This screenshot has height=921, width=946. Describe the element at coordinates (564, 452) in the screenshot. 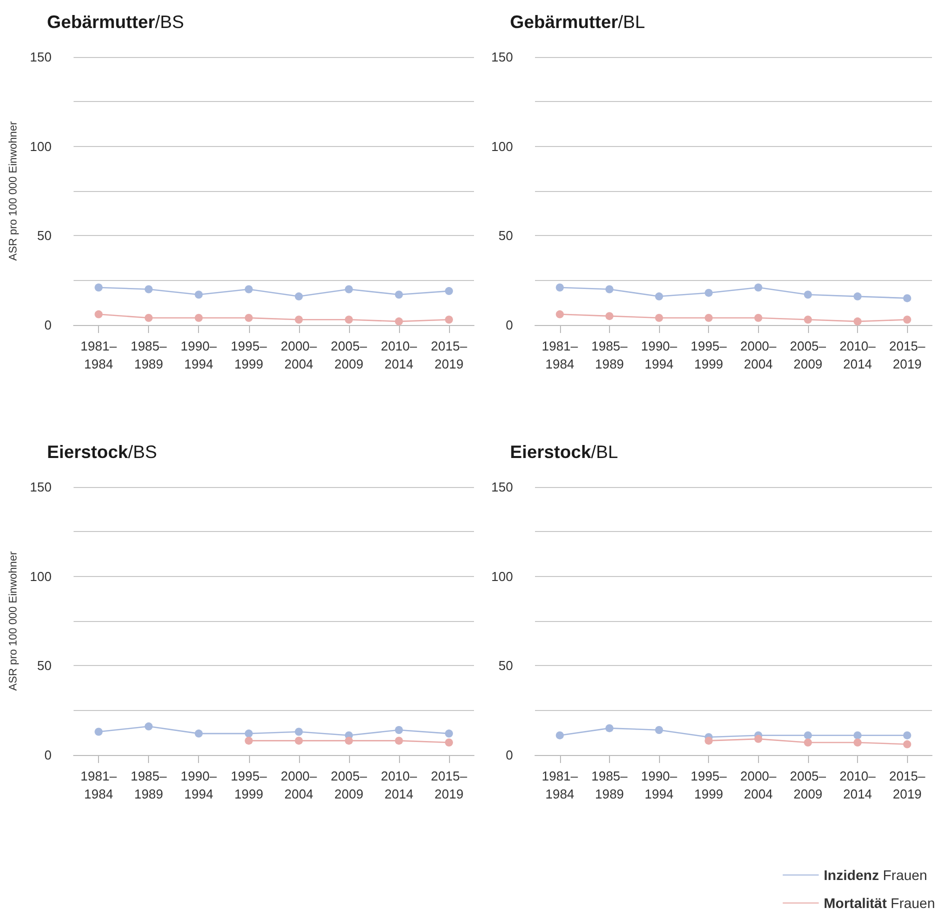

I see `chart-title: Eierstock/BL` at that location.